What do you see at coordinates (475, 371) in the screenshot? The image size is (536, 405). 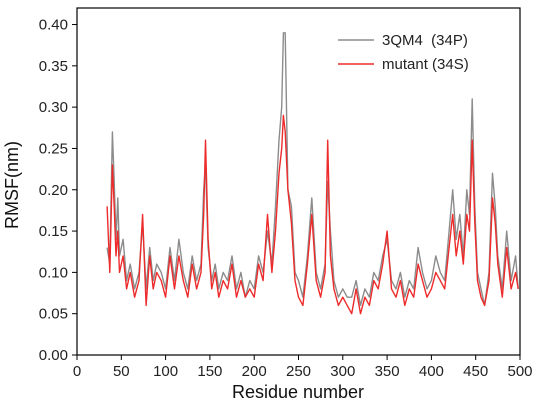 I see `x-tick-label: 450` at bounding box center [475, 371].